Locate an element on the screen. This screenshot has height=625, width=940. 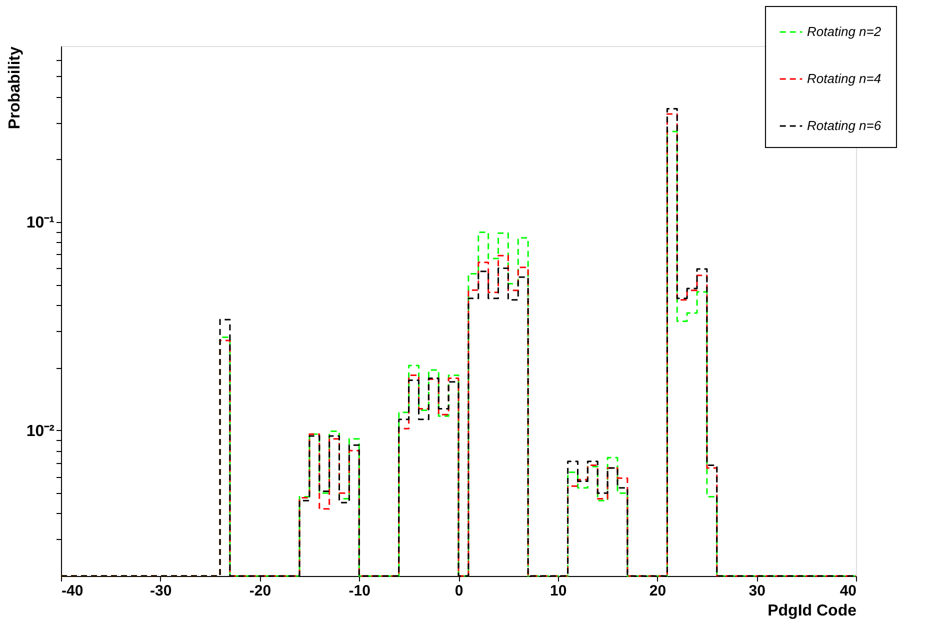
x-tick-label: -10 is located at coordinates (359, 591).